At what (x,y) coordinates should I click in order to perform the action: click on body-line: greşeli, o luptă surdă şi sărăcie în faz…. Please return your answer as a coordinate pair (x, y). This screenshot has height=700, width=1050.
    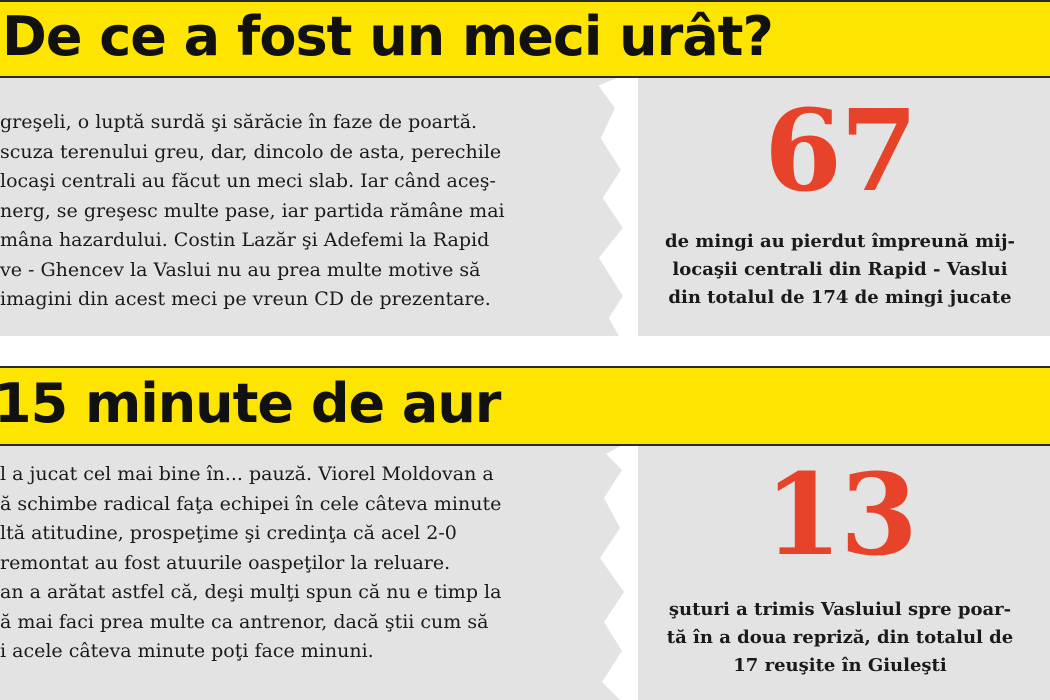
    Looking at the image, I should click on (239, 122).